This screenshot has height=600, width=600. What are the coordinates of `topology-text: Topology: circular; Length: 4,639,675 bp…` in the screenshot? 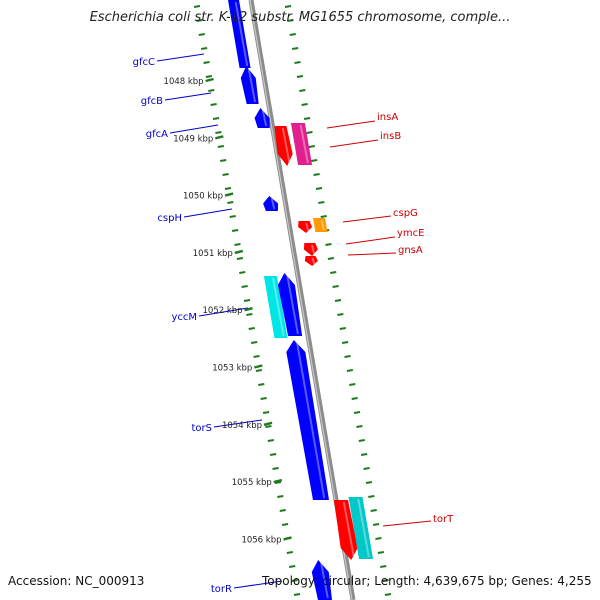 It's located at (427, 581).